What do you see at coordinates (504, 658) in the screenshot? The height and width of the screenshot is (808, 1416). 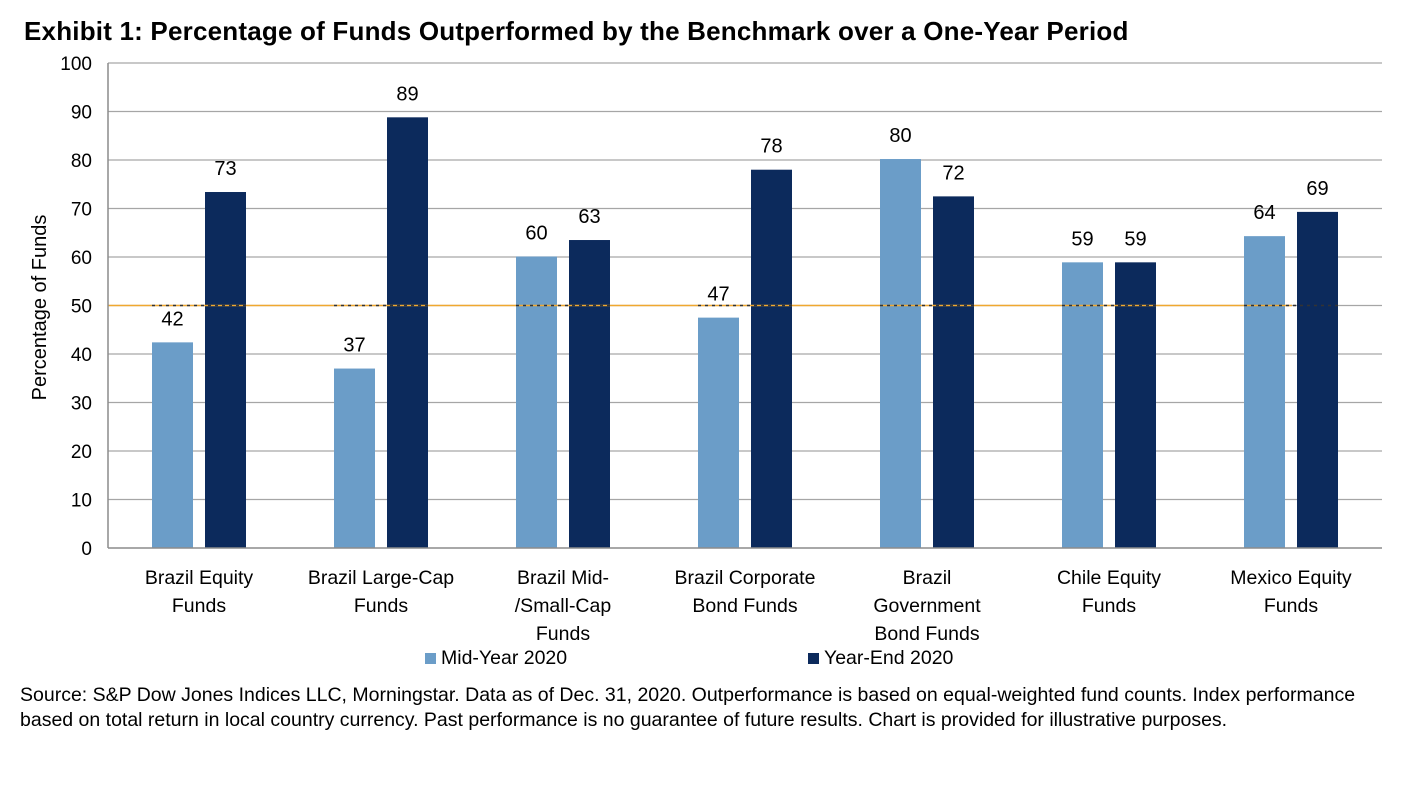 I see `legend-label: Mid-Year 2020` at bounding box center [504, 658].